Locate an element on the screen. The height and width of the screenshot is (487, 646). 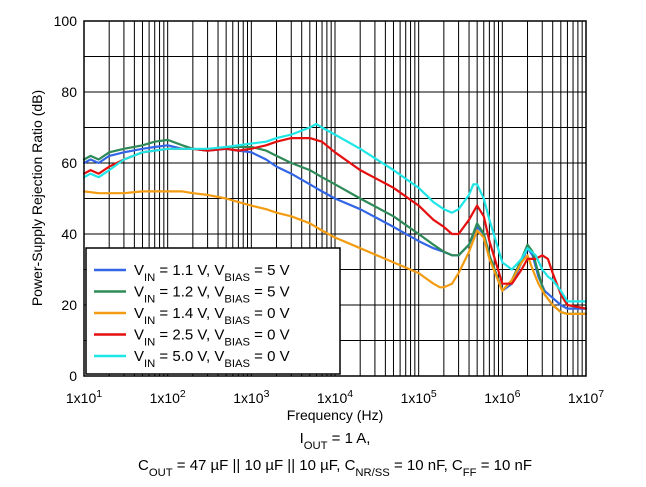
y-tick-label: 60 is located at coordinates (69, 163).